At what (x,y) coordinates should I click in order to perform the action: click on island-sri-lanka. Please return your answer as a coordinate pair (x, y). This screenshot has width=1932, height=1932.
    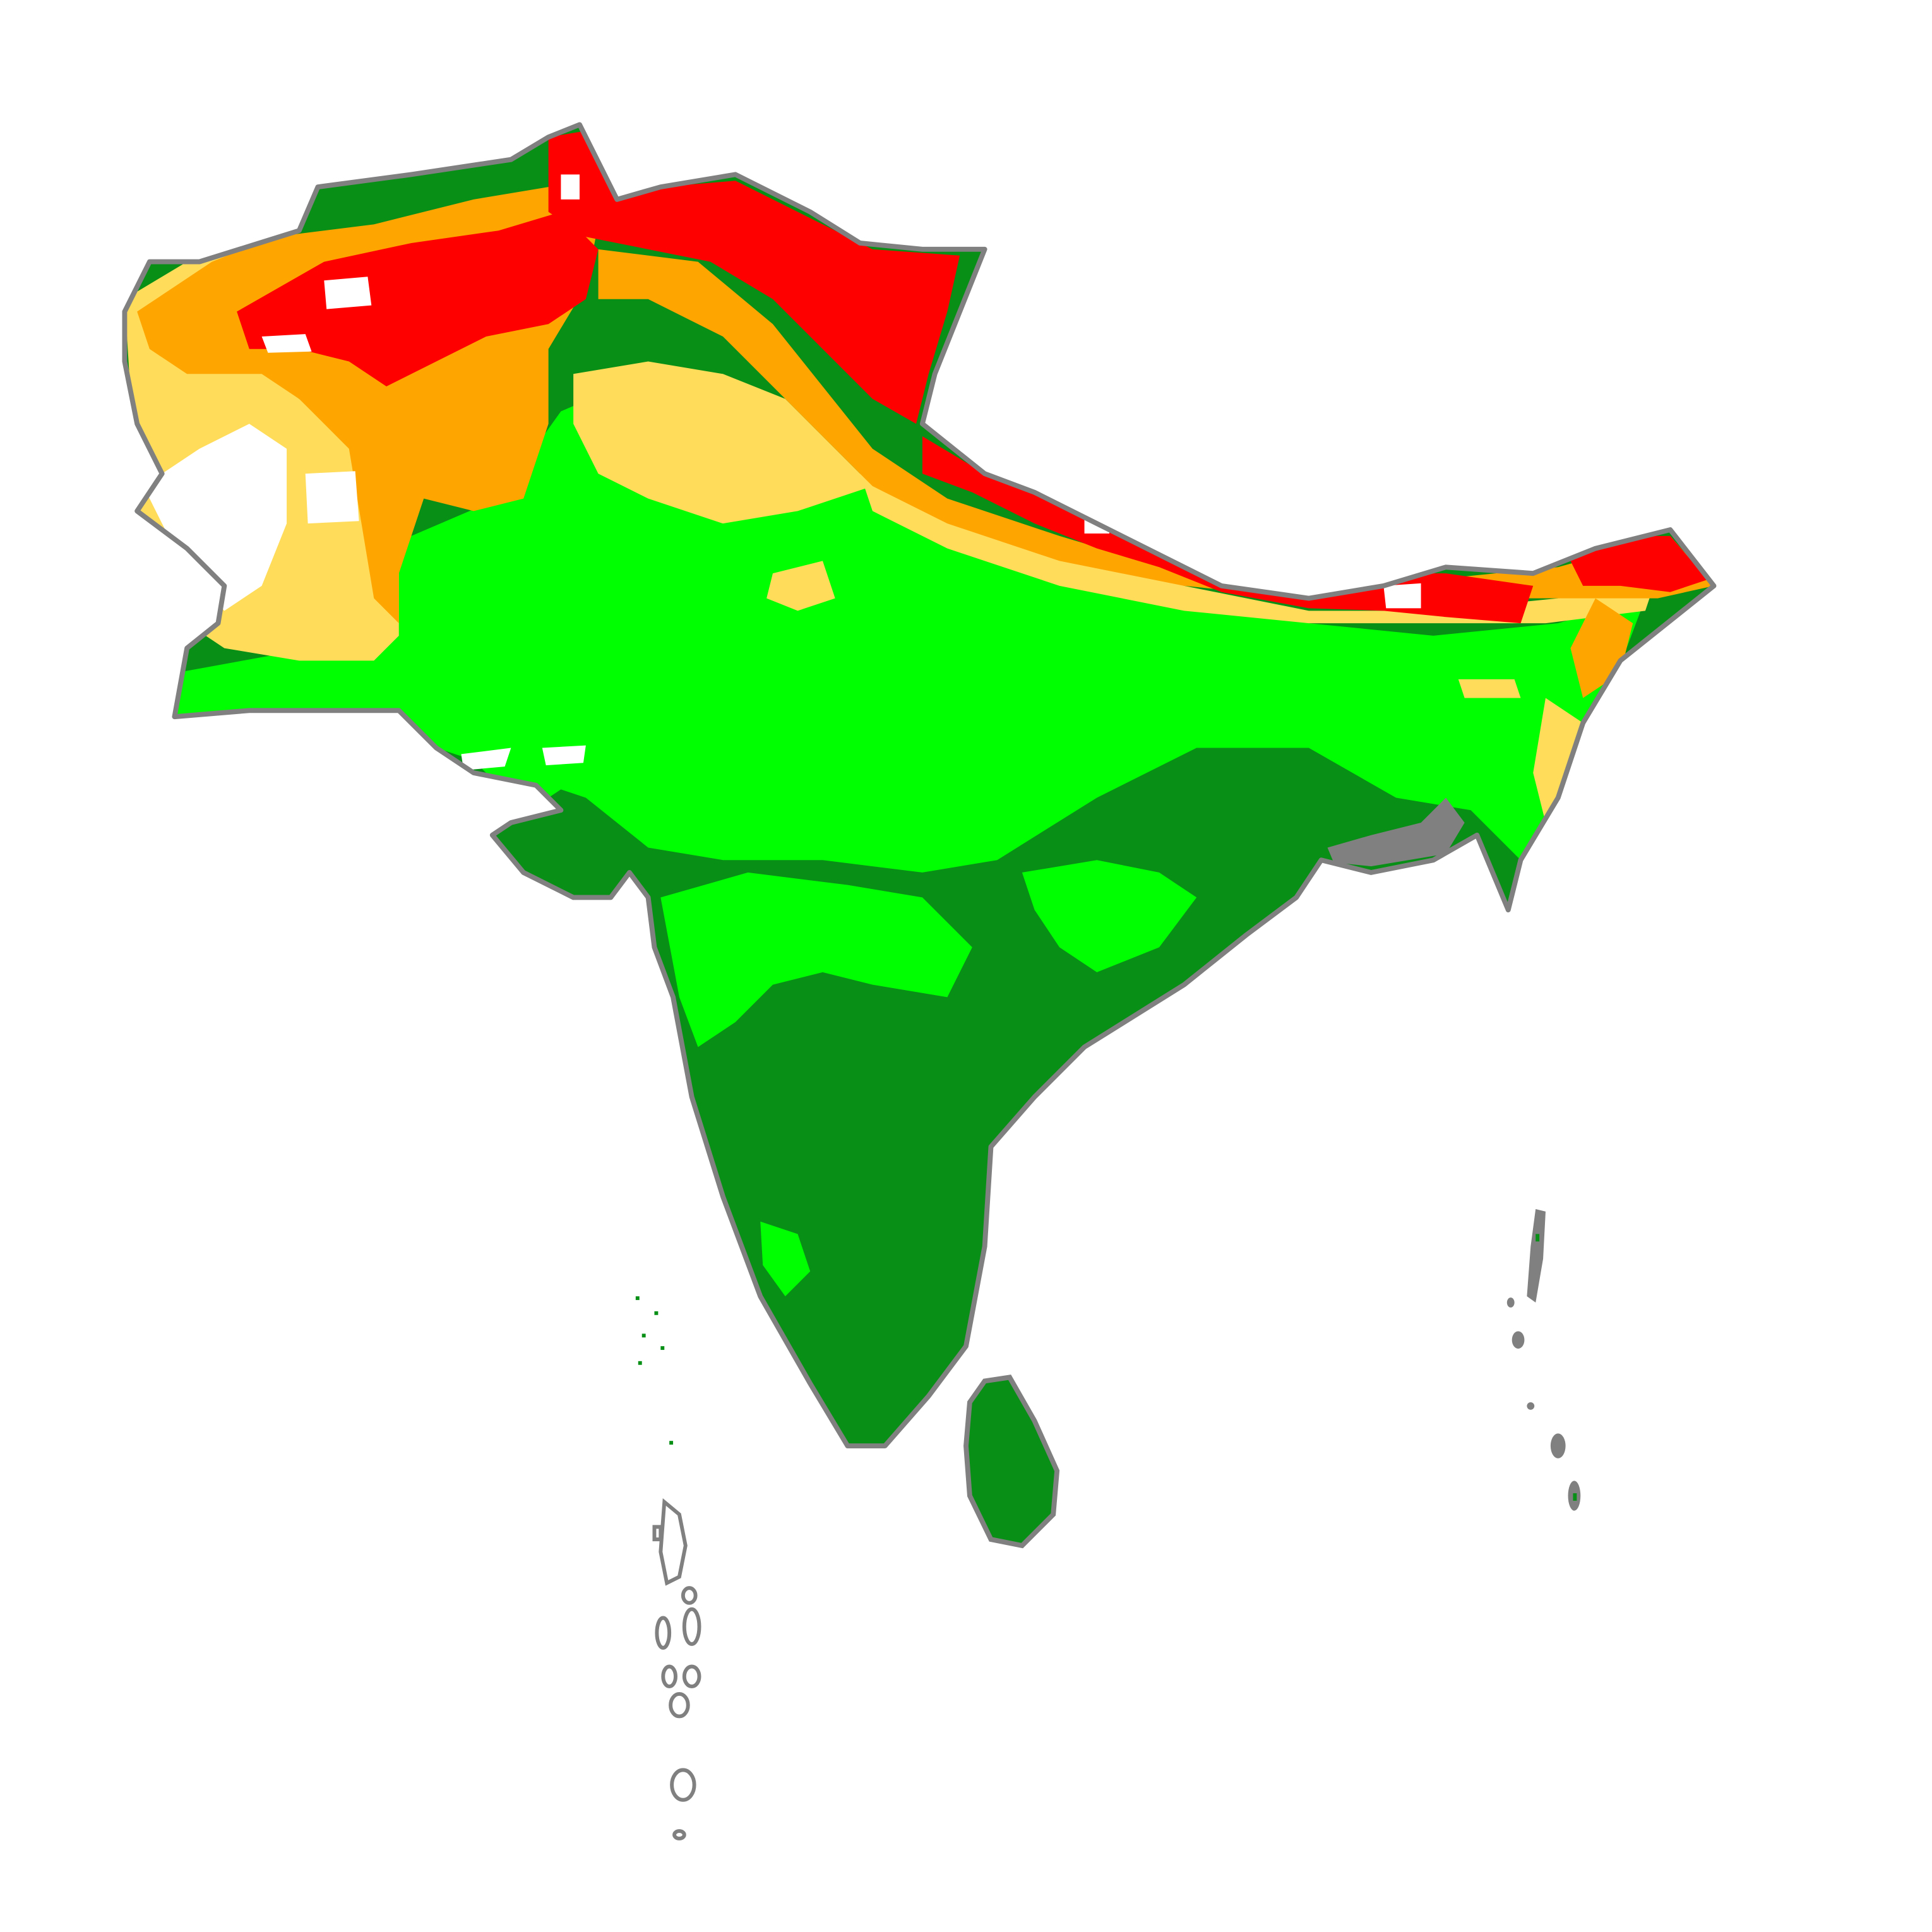
    Looking at the image, I should click on (1011, 1461).